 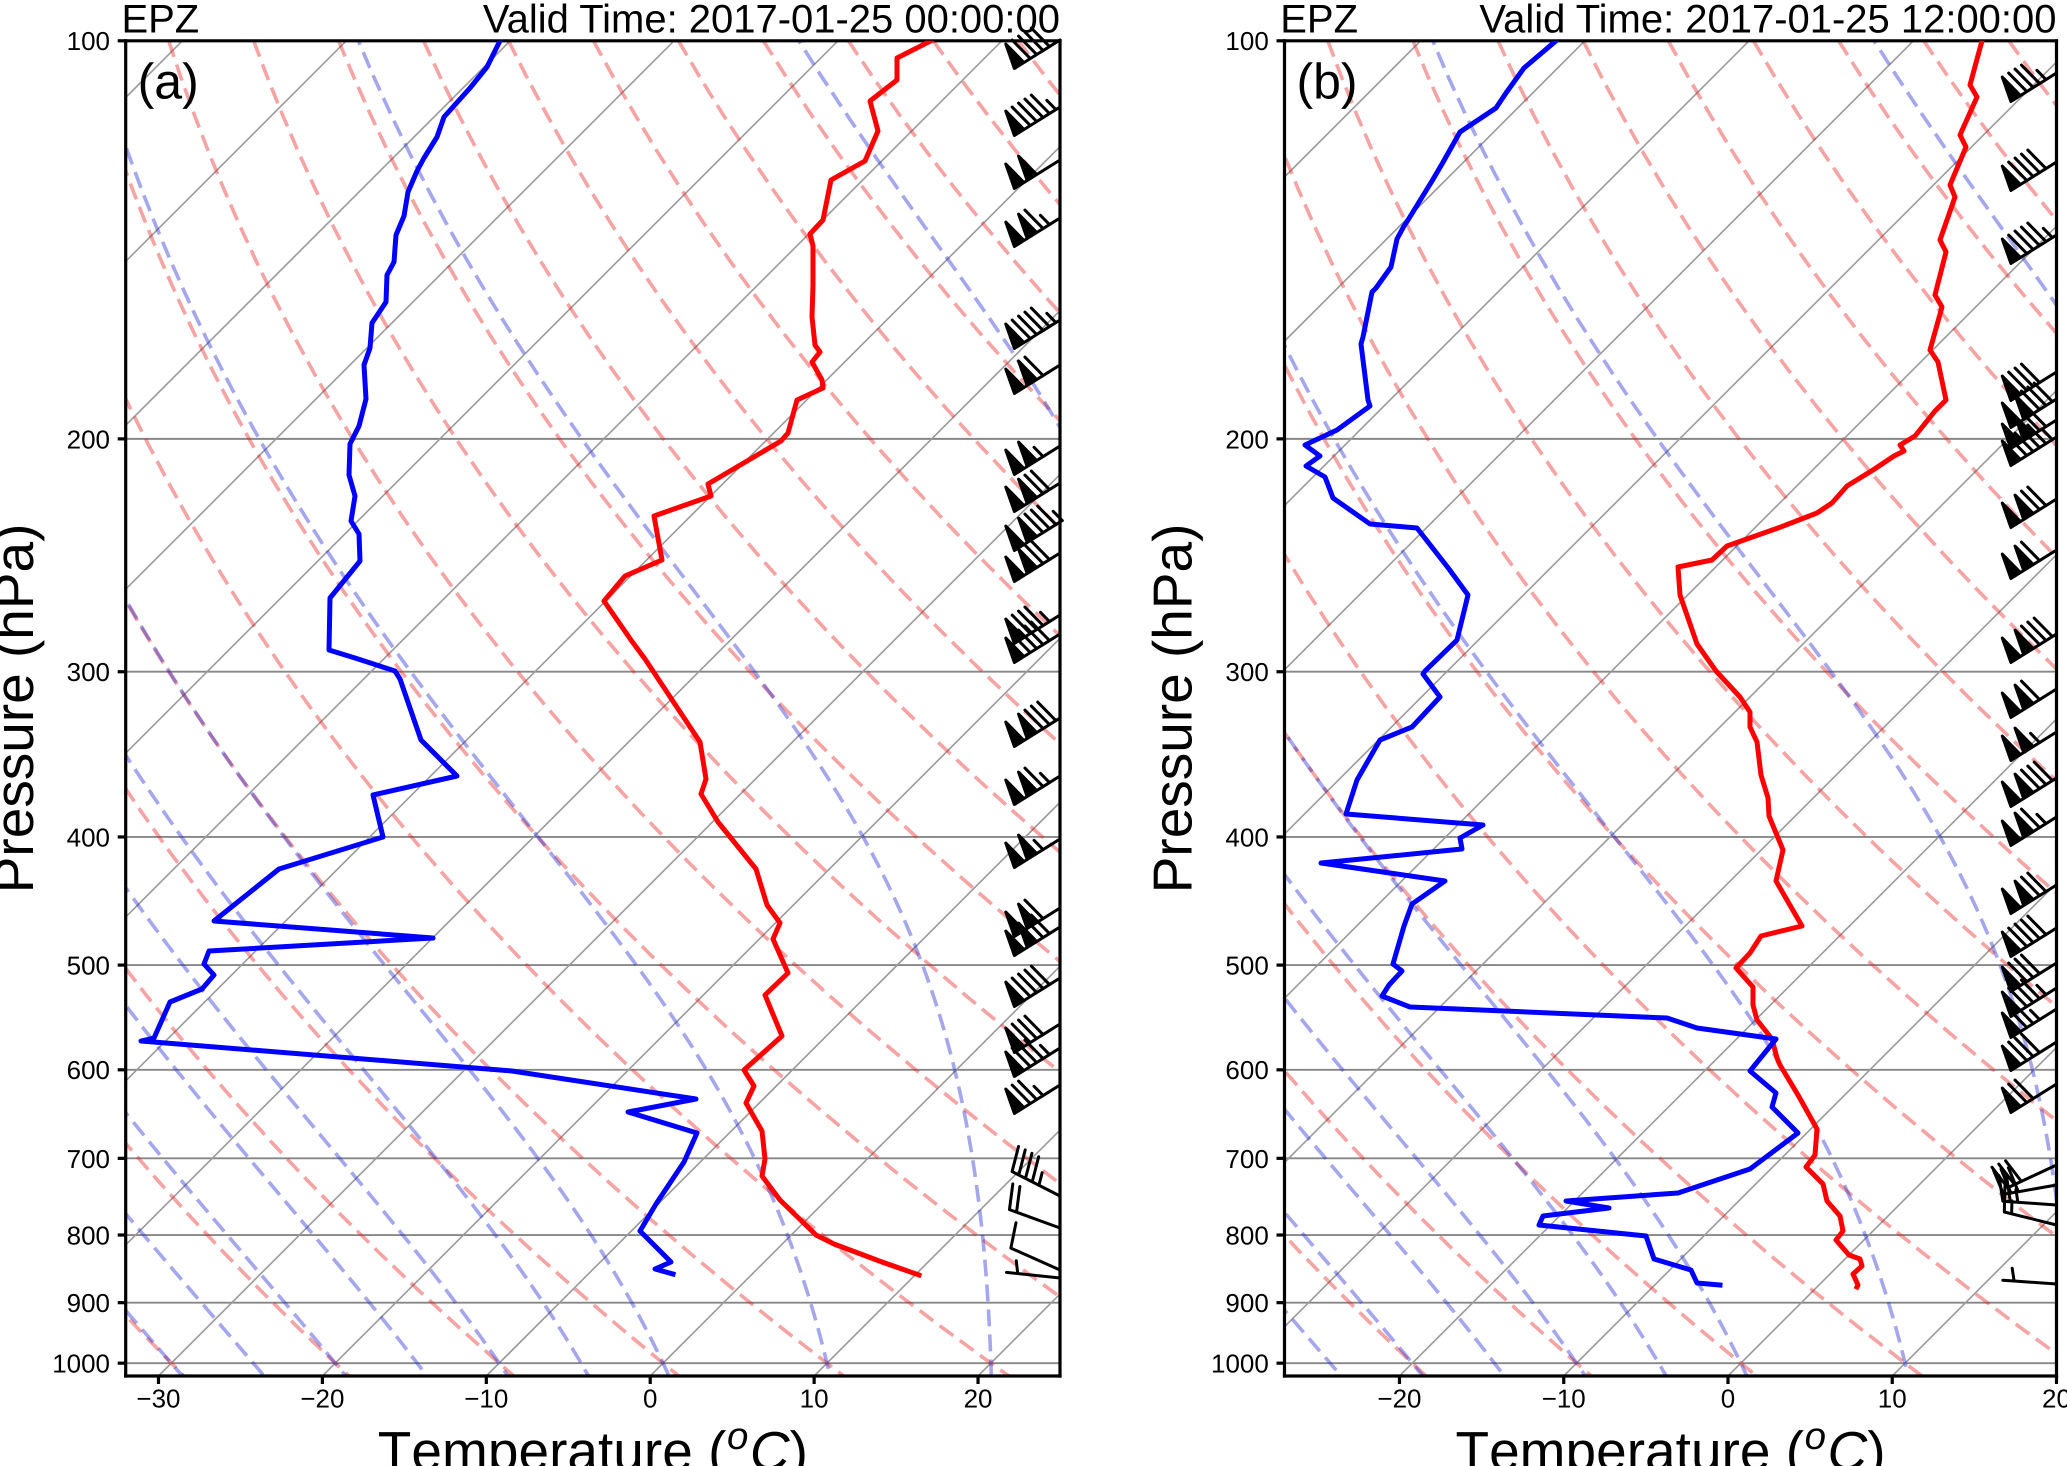 What do you see at coordinates (1326, 81) in the screenshot?
I see `svg-text: (b)` at bounding box center [1326, 81].